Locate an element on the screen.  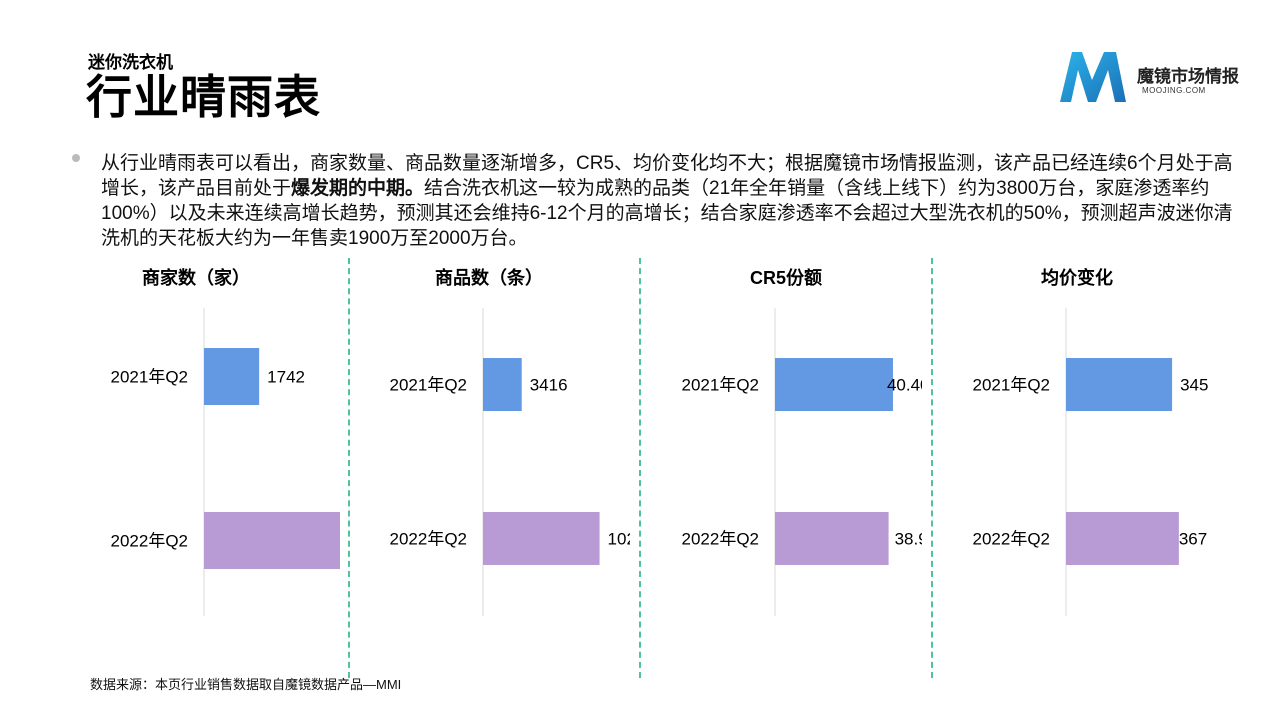
bullet-dot is located at coordinates (76, 158).